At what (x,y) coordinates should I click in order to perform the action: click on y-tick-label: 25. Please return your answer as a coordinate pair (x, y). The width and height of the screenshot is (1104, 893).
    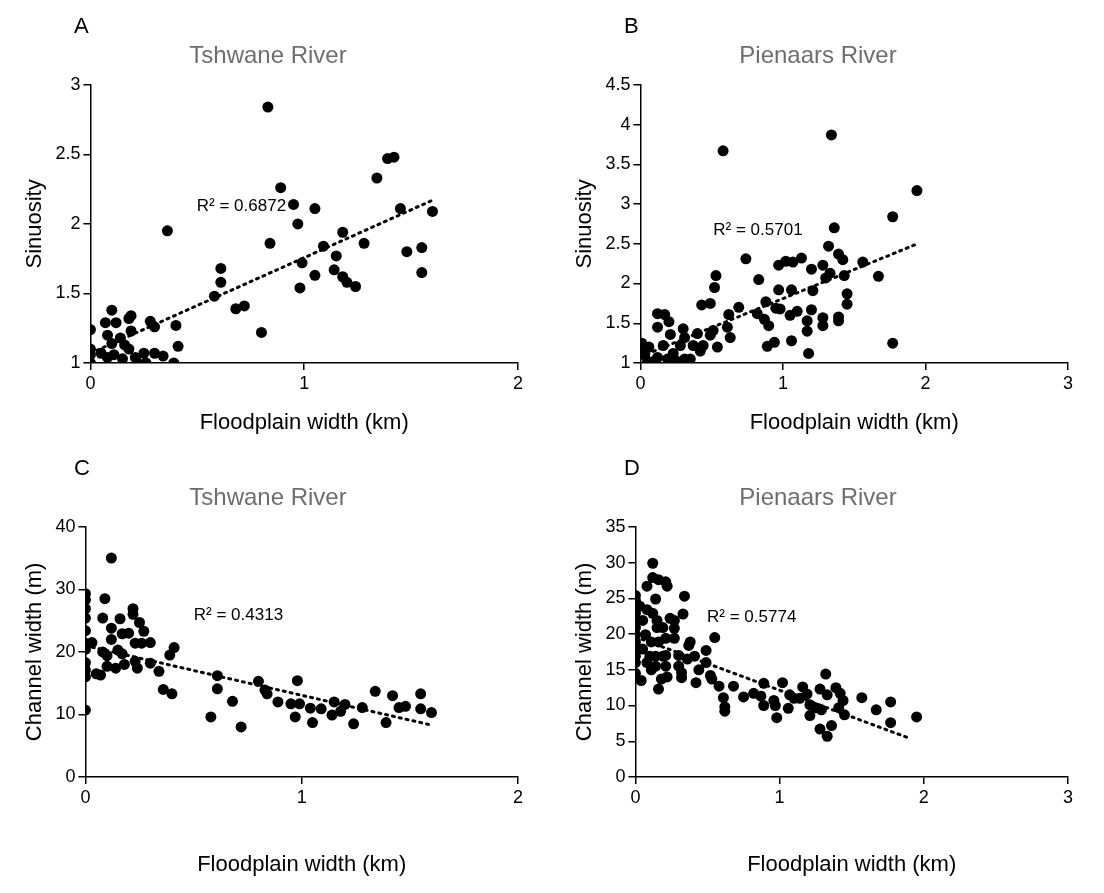
    Looking at the image, I should click on (615, 597).